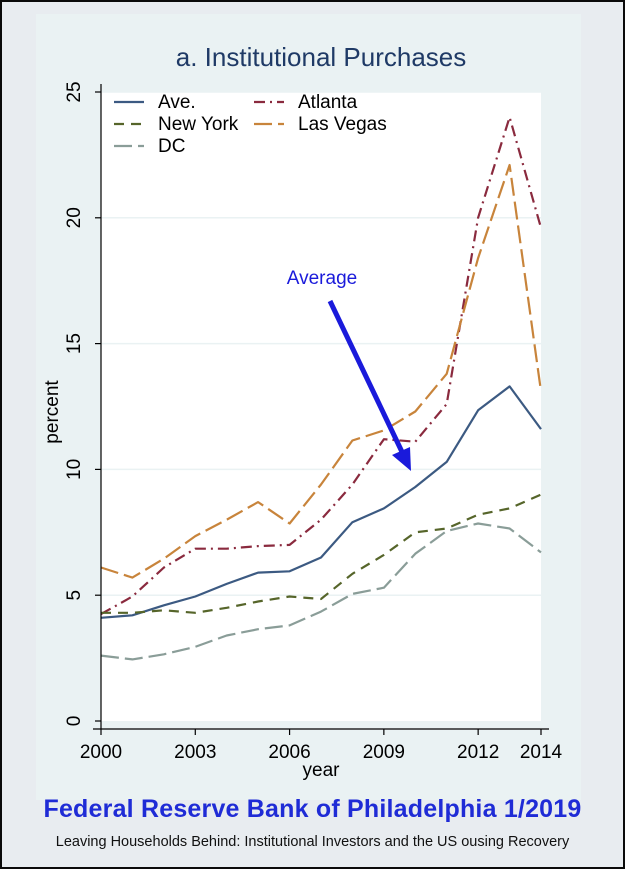  What do you see at coordinates (384, 752) in the screenshot?
I see `x-tick-label-2009: 2009` at bounding box center [384, 752].